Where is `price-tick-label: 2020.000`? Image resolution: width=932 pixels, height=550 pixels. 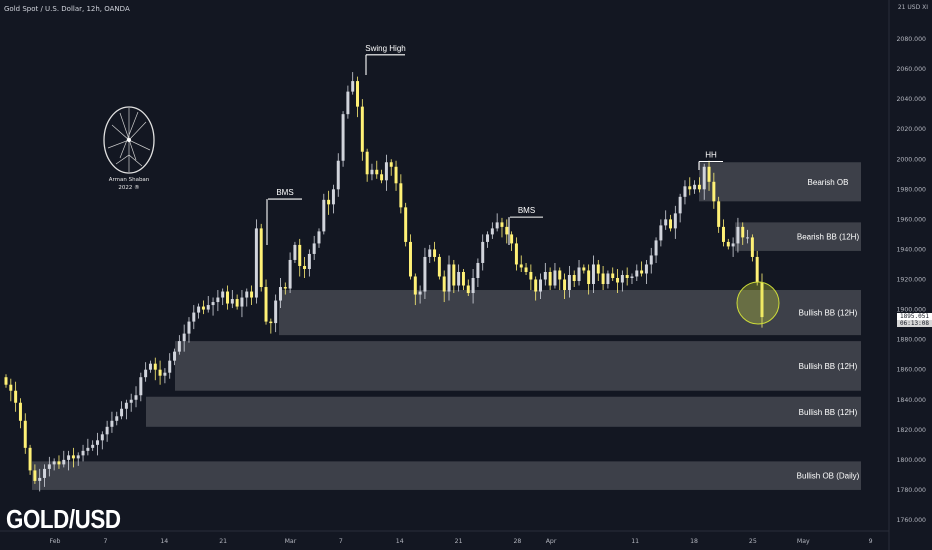
price-tick-label: 2020.000 is located at coordinates (911, 129).